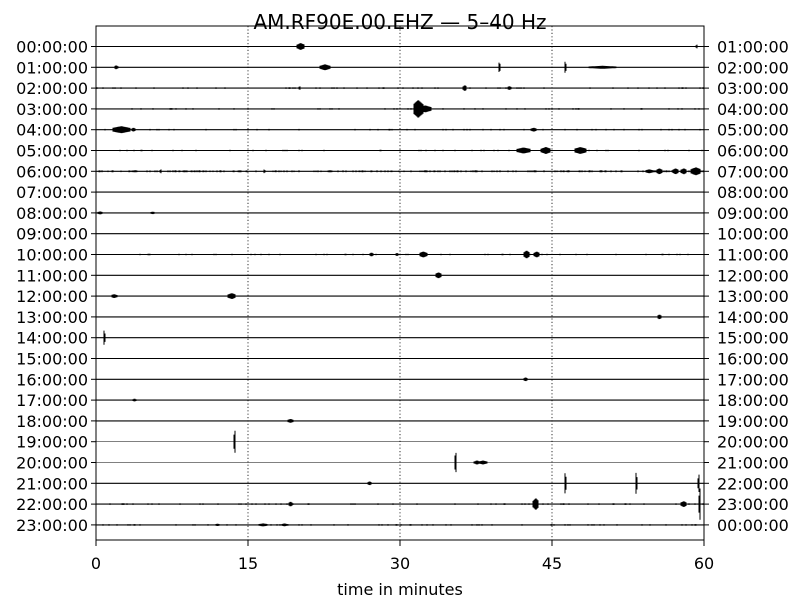 The image size is (800, 604). What do you see at coordinates (52, 359) in the screenshot?
I see `row-label-left: 15:00:00` at bounding box center [52, 359].